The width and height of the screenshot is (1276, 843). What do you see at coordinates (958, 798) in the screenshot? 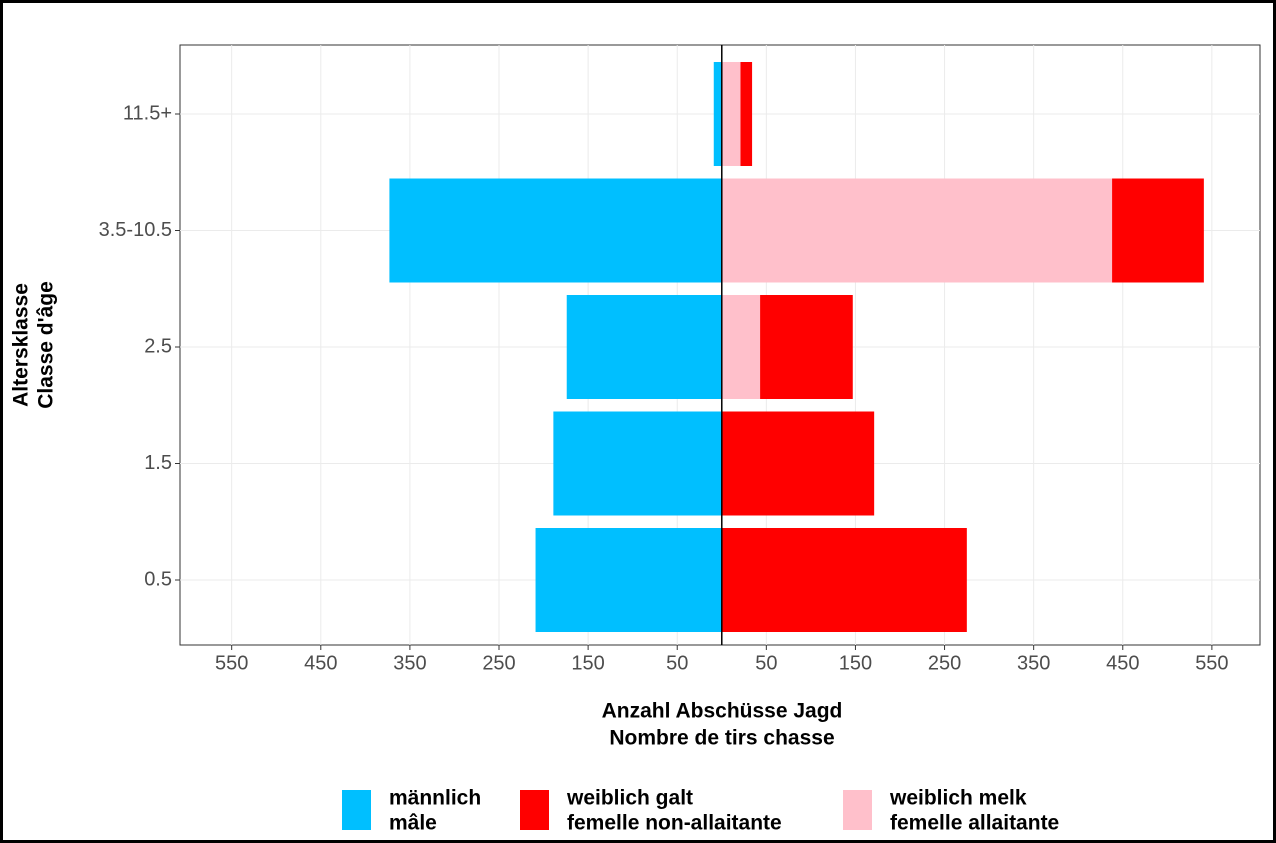
I see `legend-label: weiblich melk` at bounding box center [958, 798].